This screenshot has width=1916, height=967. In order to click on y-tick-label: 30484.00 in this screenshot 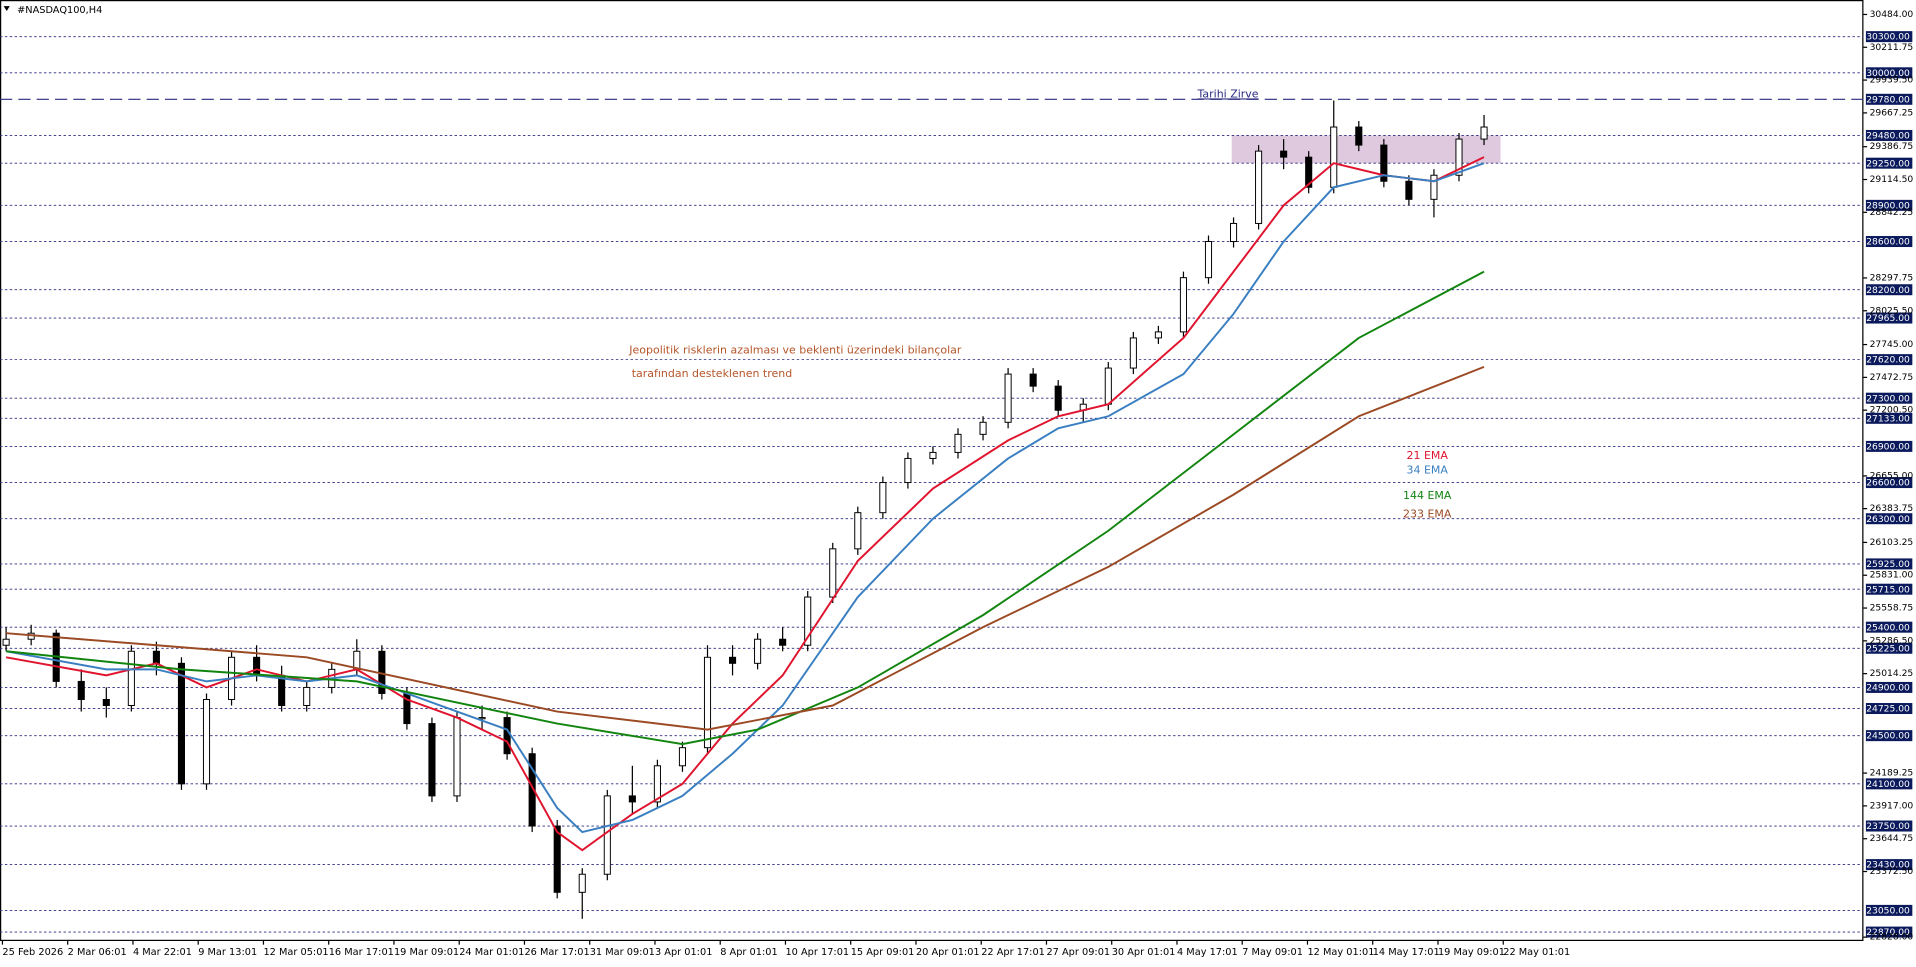, I will do `click(1892, 14)`.